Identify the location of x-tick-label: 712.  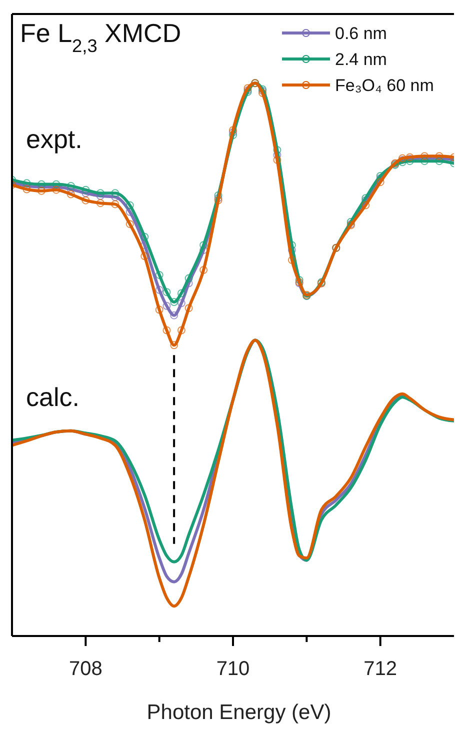
(381, 669).